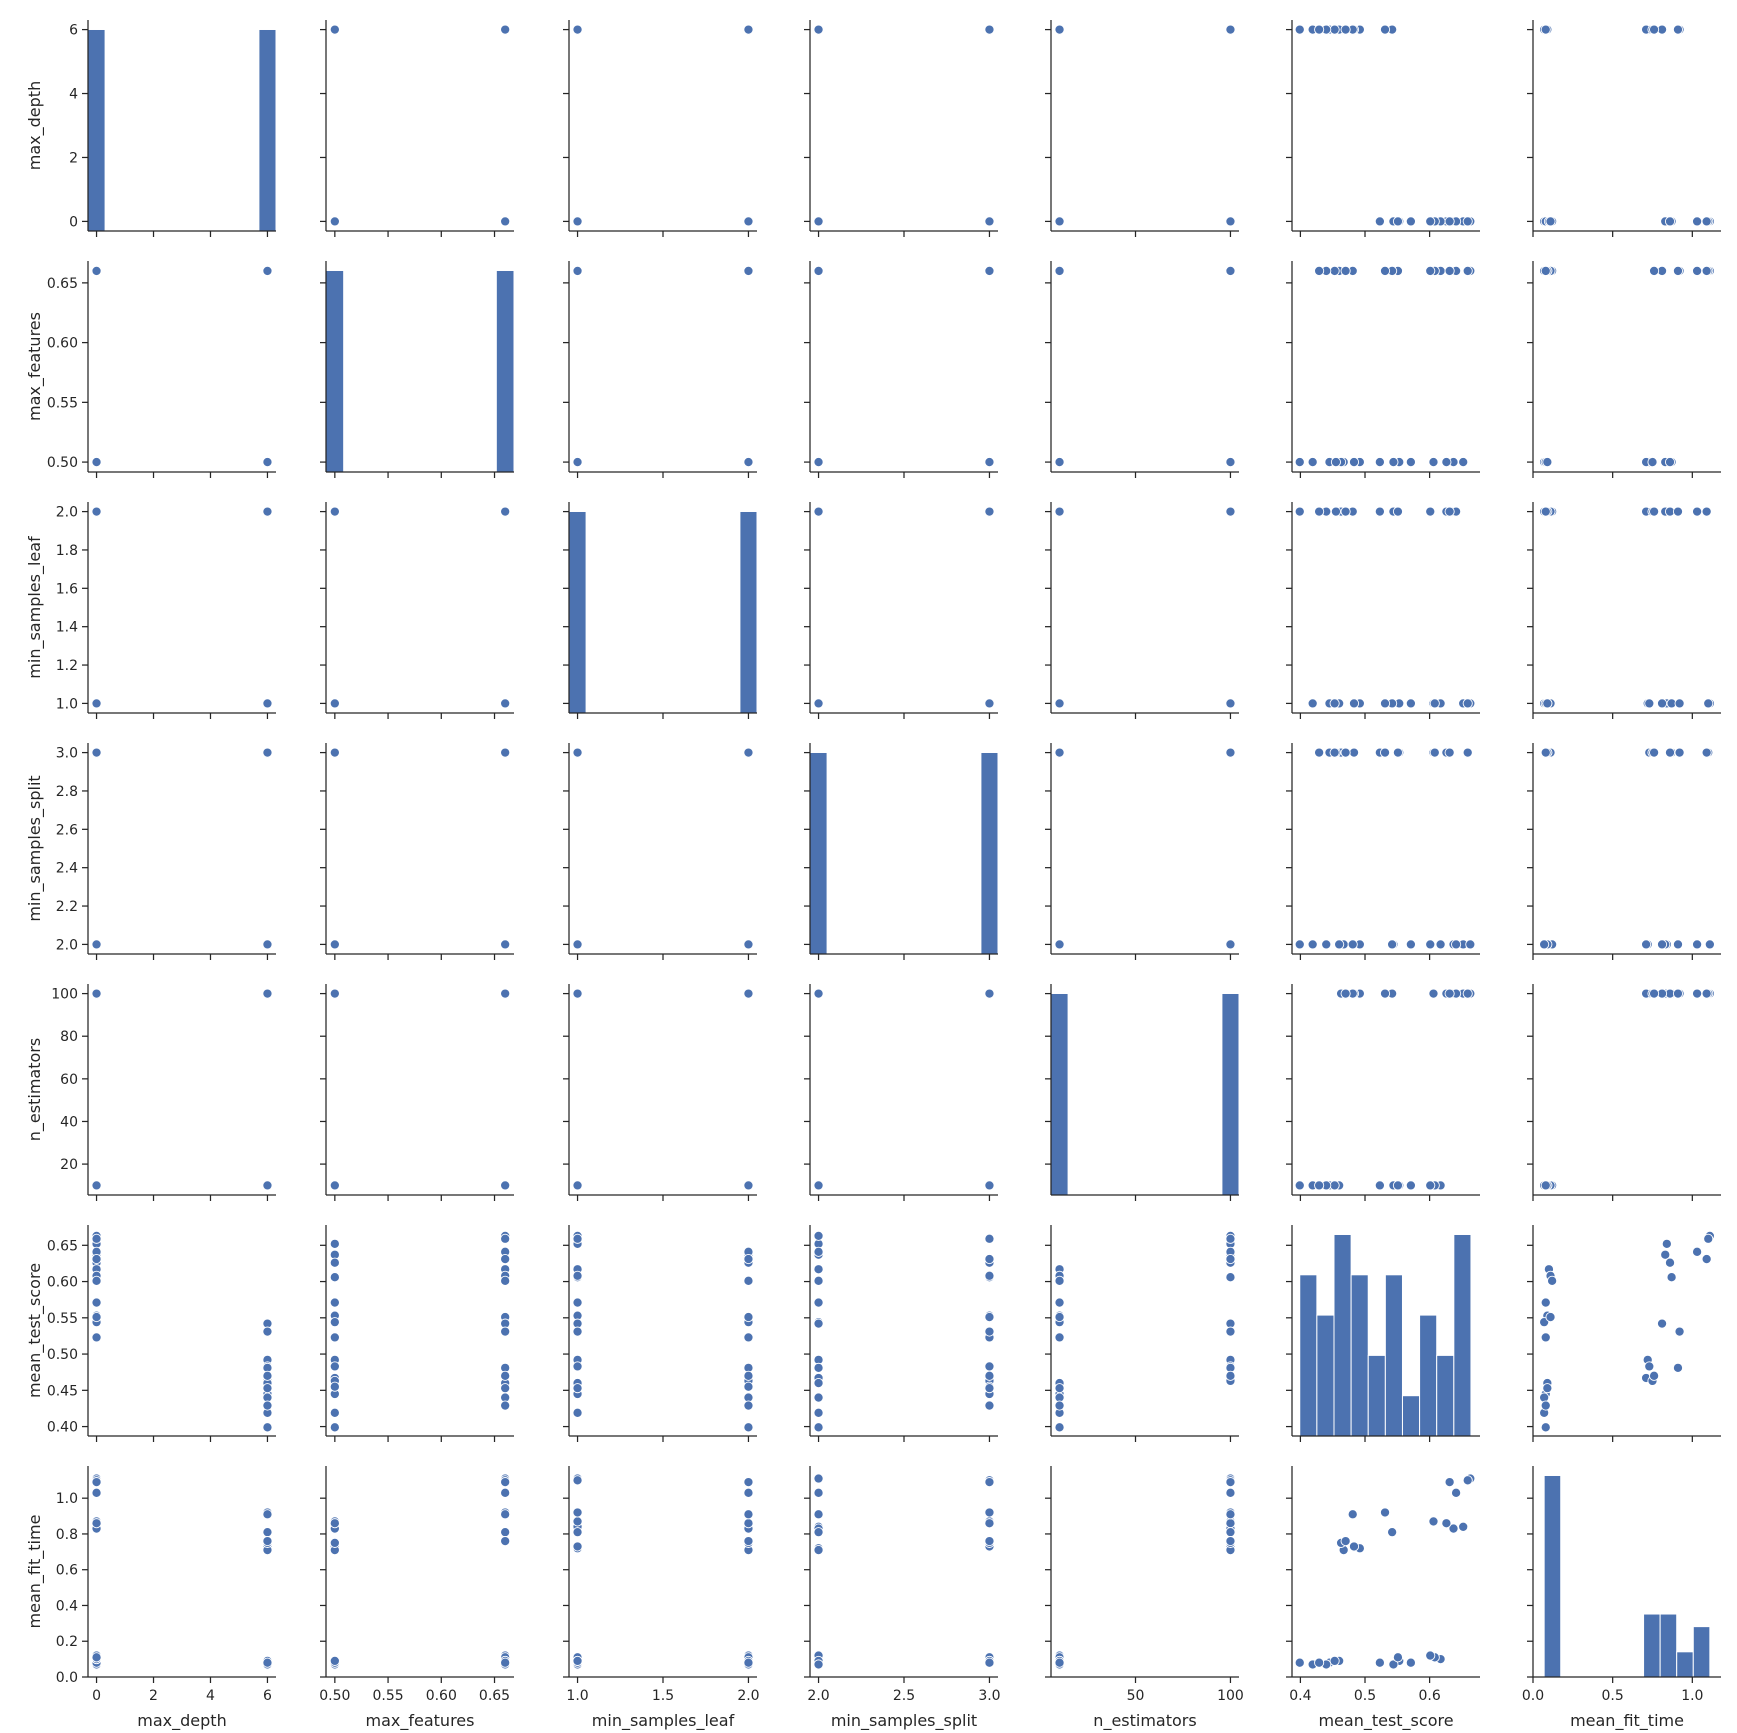 This screenshot has height=1733, width=1737. Describe the element at coordinates (1383, 851) in the screenshot. I see `panel-min_samples_split-vs-mean_test_score` at that location.